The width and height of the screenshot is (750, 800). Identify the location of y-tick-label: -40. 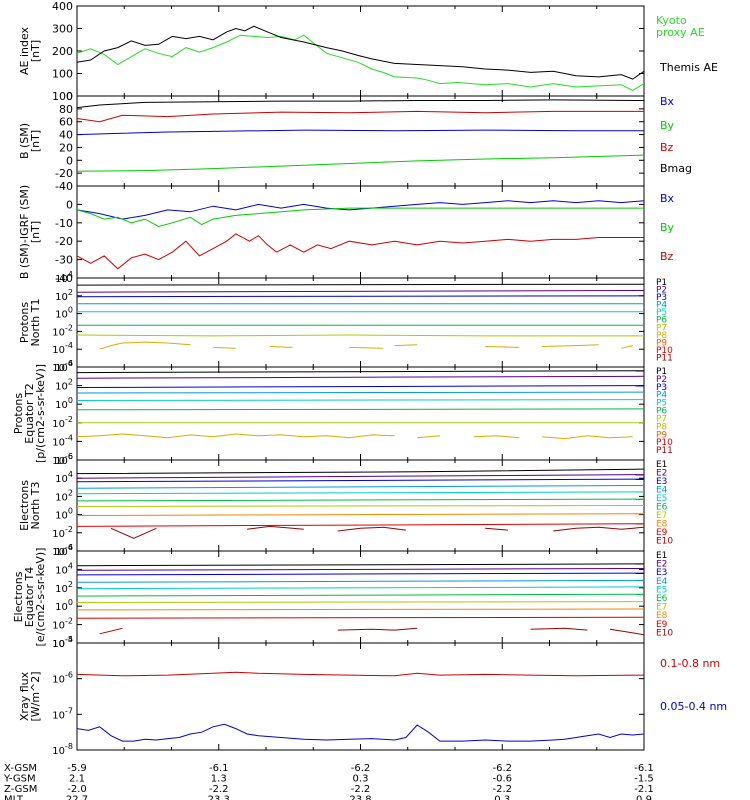
(64, 186).